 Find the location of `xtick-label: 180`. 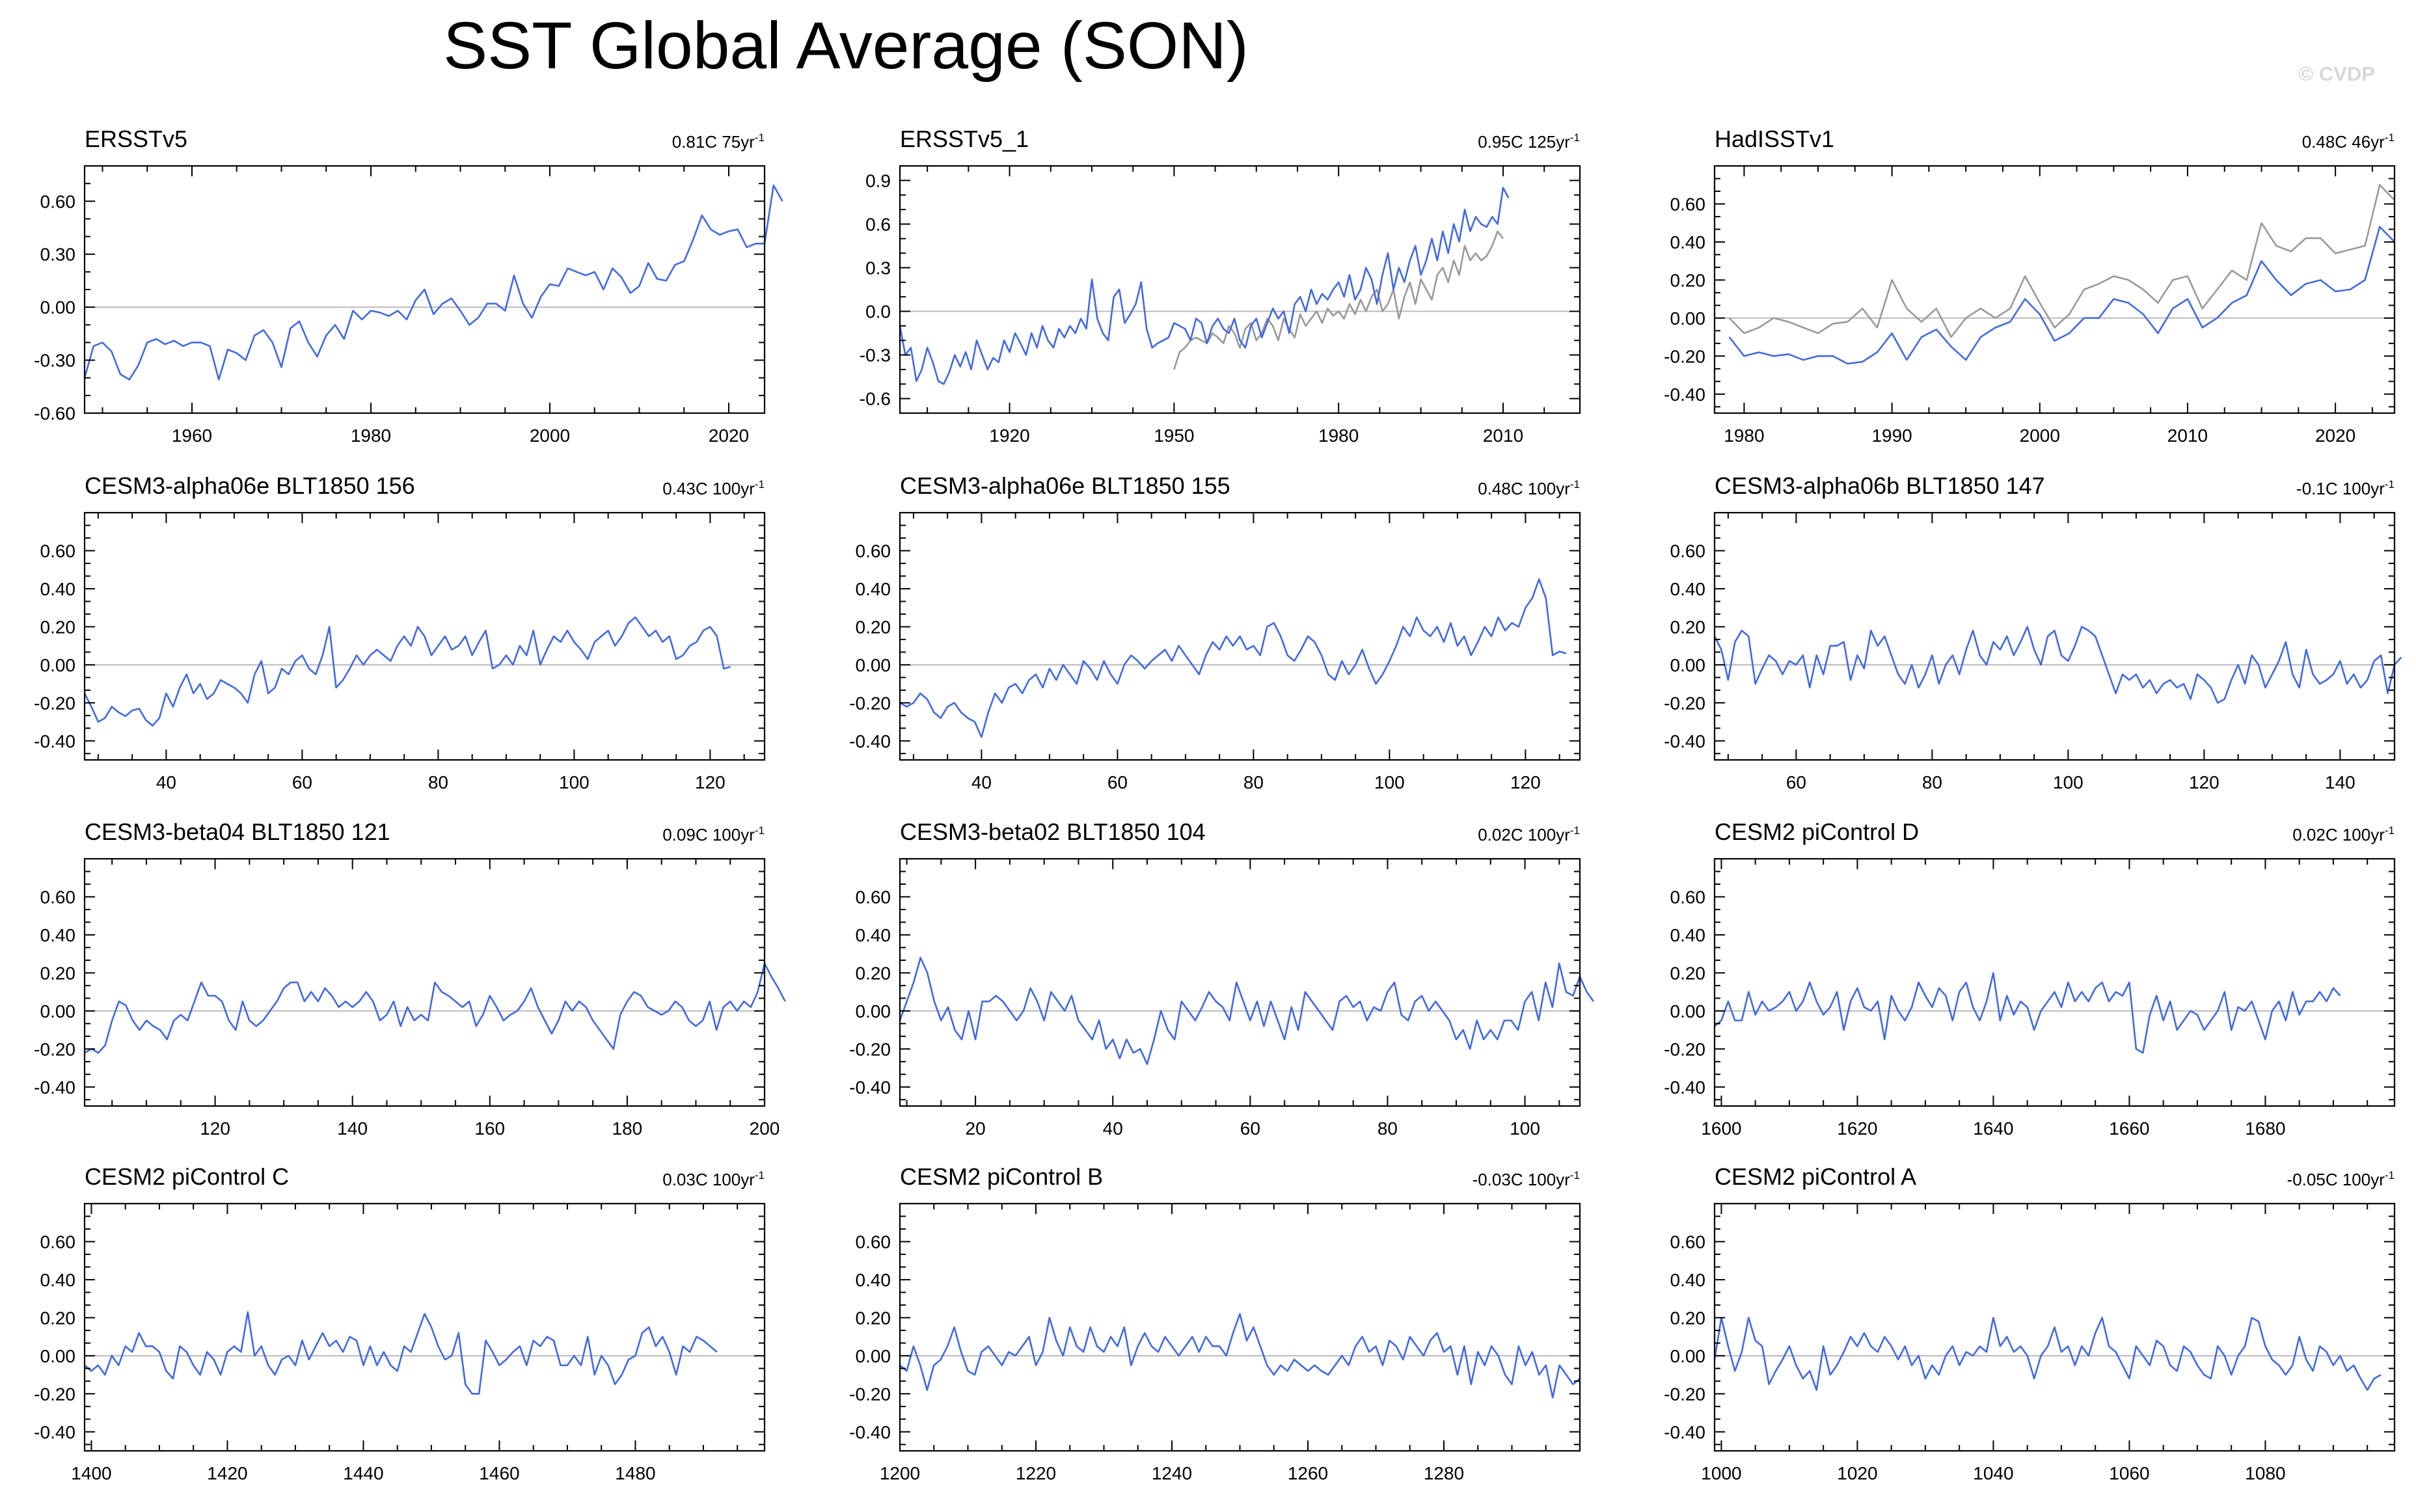

xtick-label: 180 is located at coordinates (627, 1128).